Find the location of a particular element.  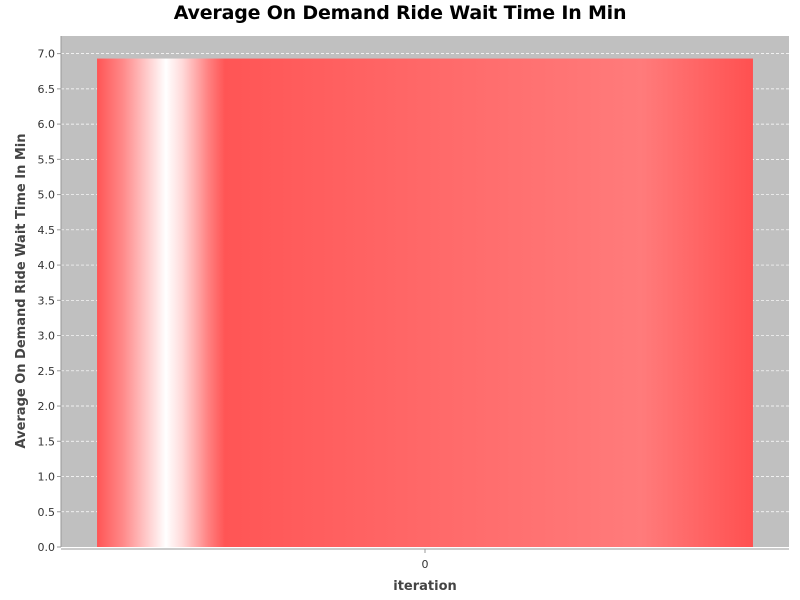

chart-title: Average On Demand Ride Wait Time In Min is located at coordinates (400, 13).